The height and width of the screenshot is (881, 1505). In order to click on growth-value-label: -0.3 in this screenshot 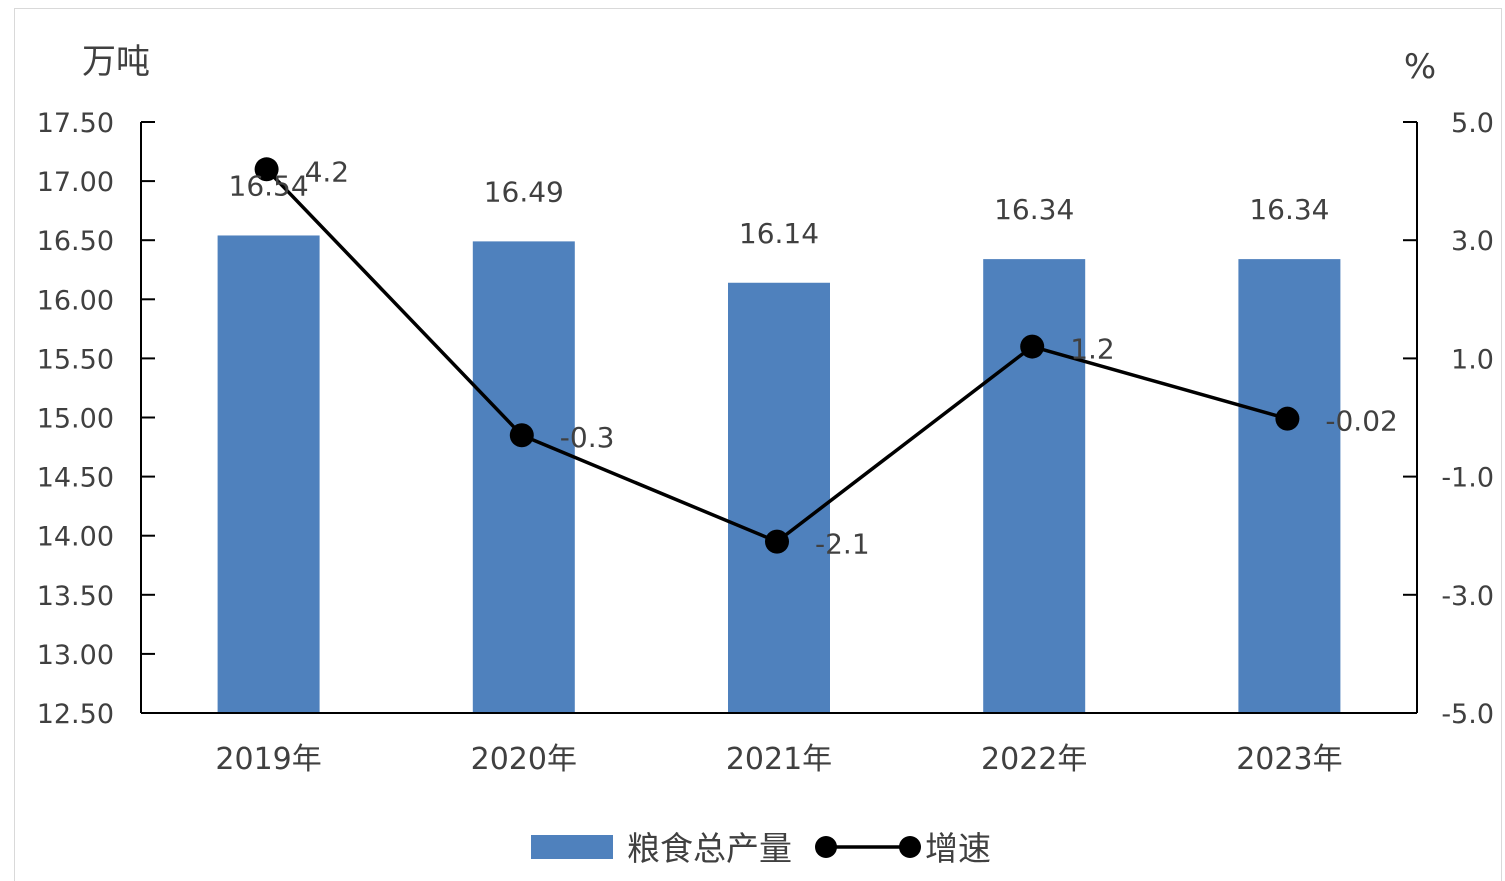, I will do `click(587, 437)`.